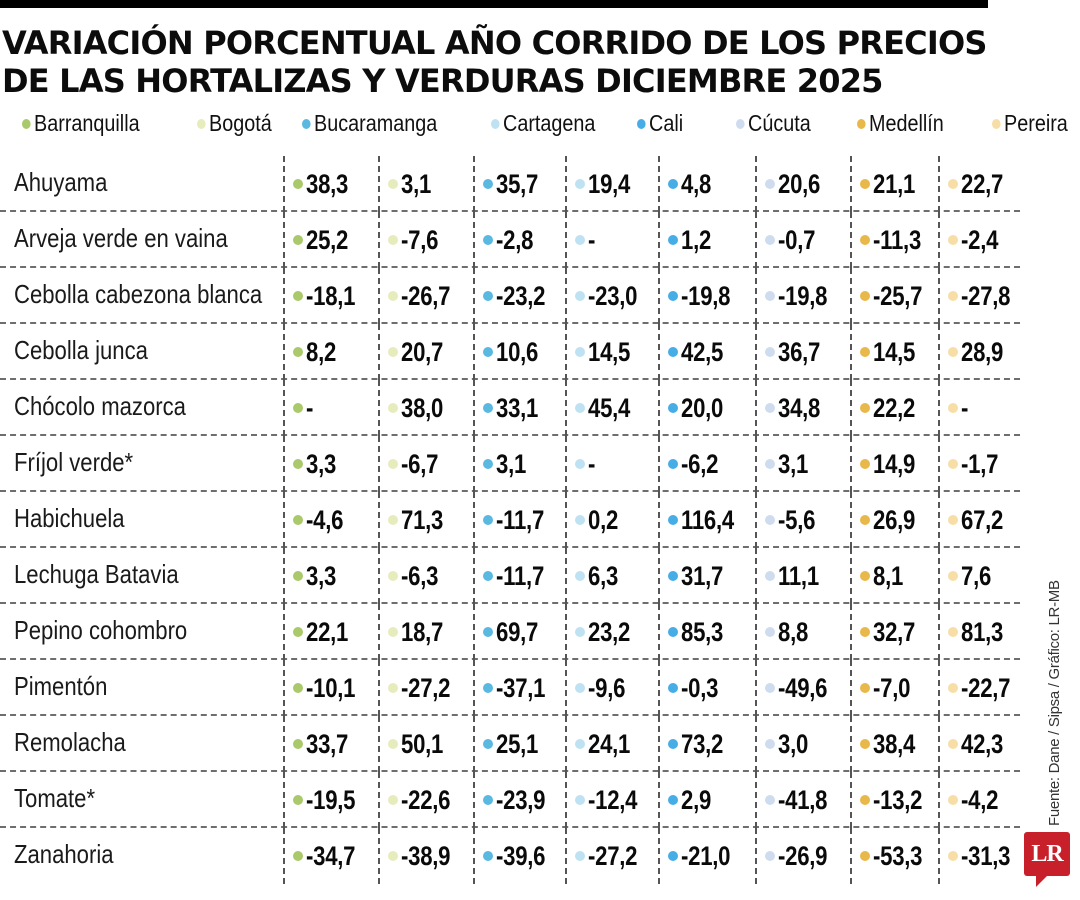 The height and width of the screenshot is (900, 1080). I want to click on table-cell: -19,8, so click(704, 296).